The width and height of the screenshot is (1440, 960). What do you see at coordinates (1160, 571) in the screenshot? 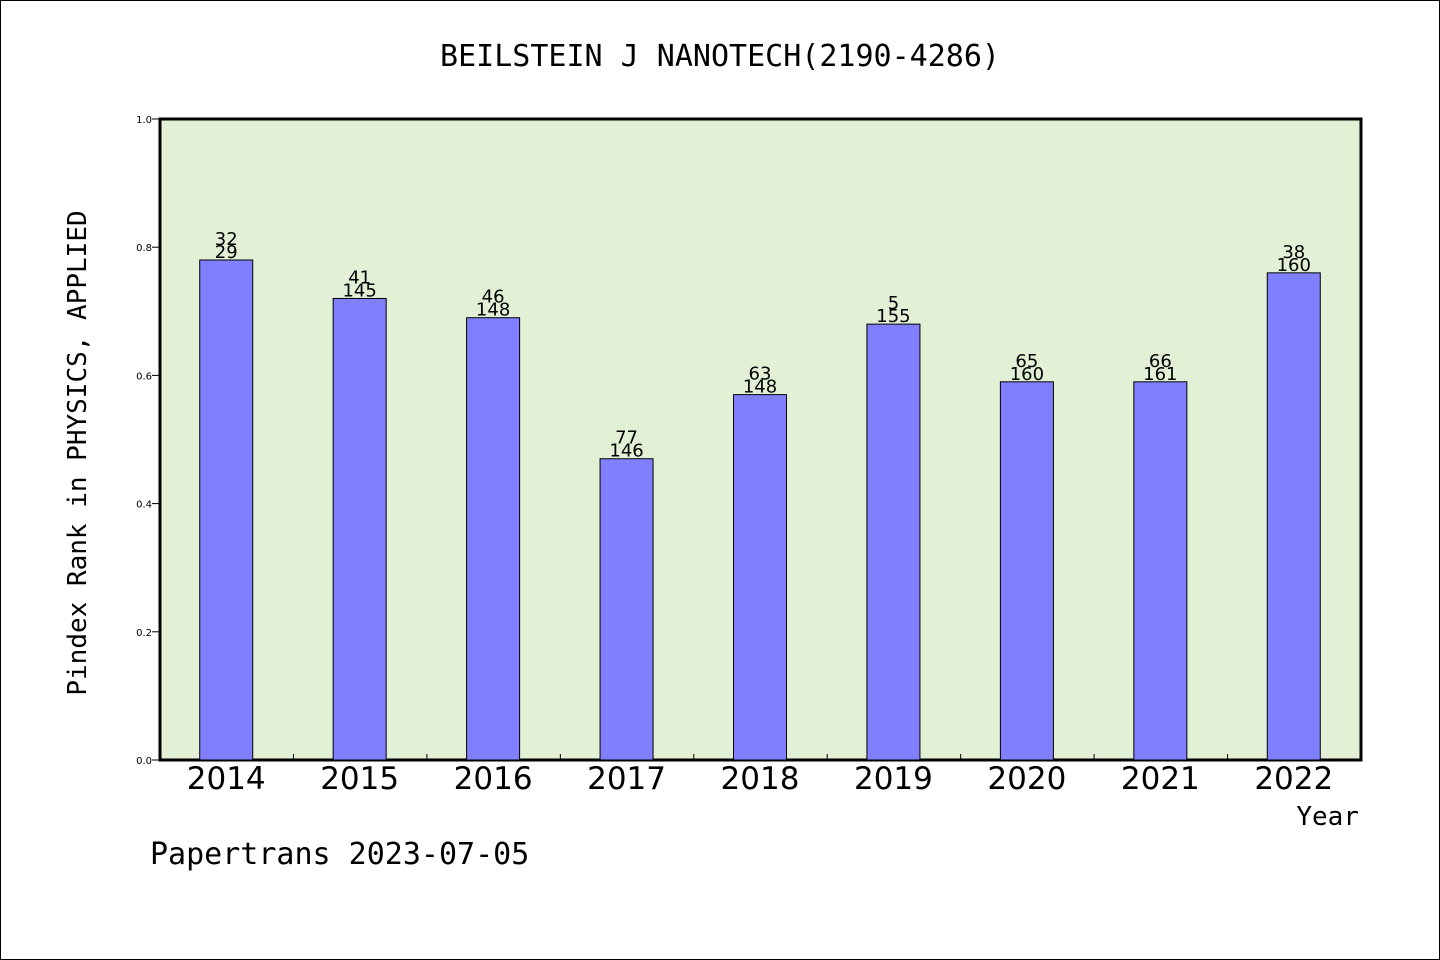
I see `bar-2021` at bounding box center [1160, 571].